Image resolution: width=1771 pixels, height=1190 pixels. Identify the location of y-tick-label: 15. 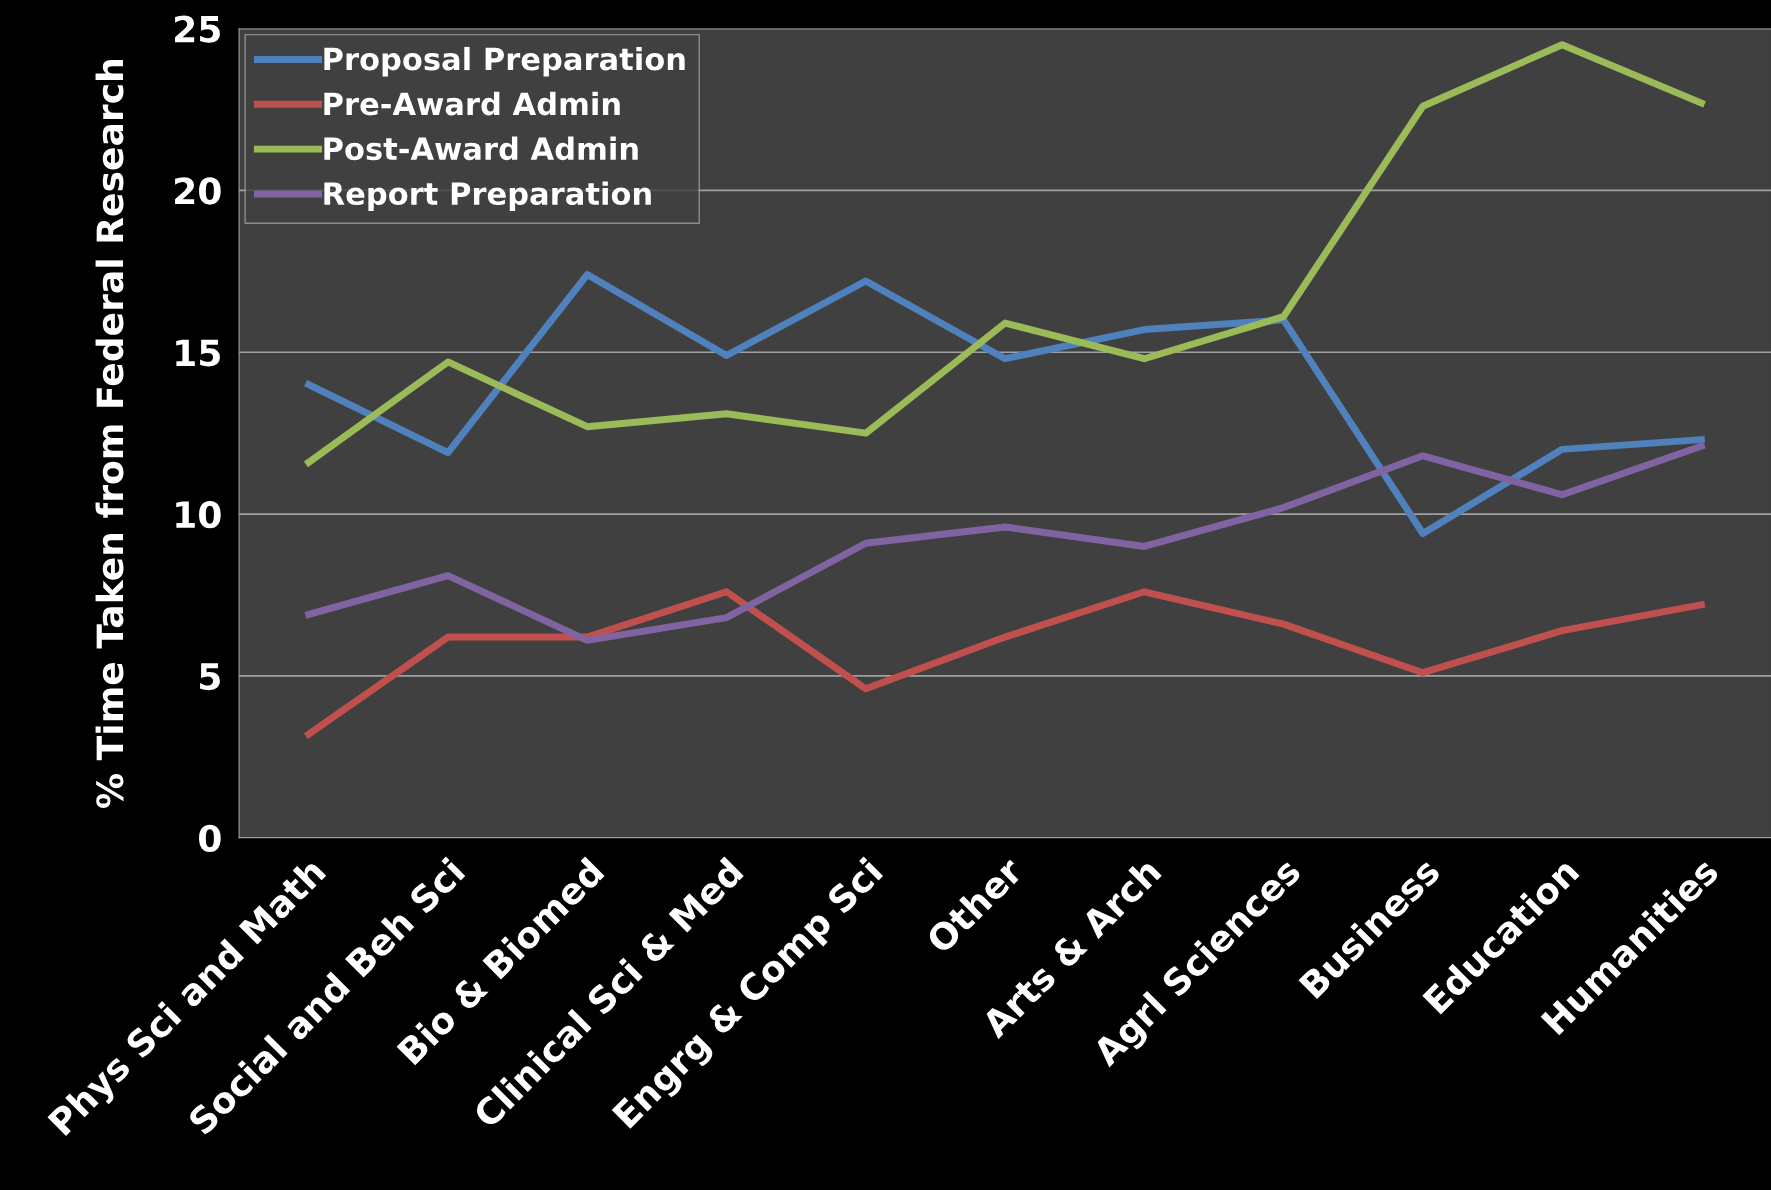
(198, 353).